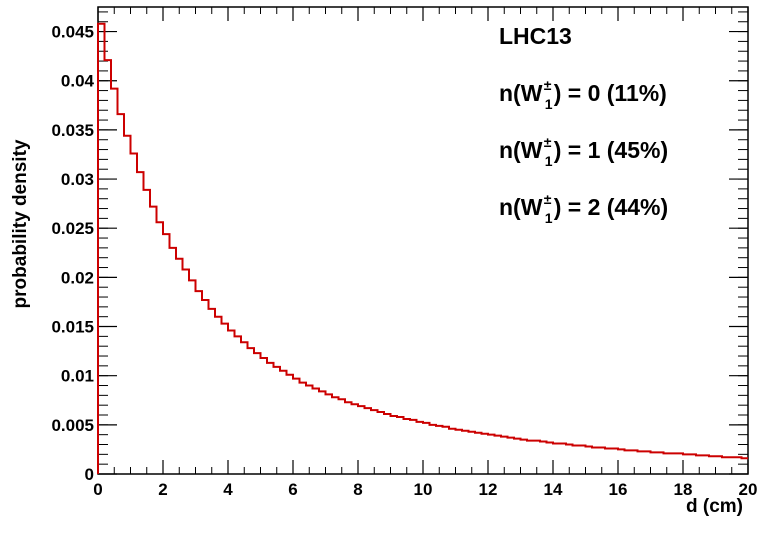 The image size is (759, 533). Describe the element at coordinates (72, 228) in the screenshot. I see `y-tick-label: 0.025` at that location.